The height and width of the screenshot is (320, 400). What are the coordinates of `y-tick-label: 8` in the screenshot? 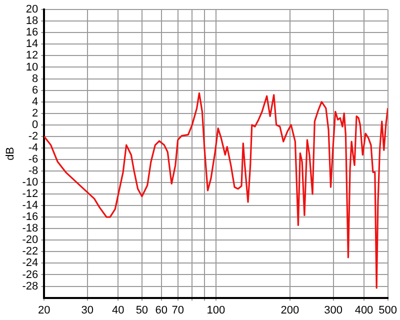 It's located at (35, 78).